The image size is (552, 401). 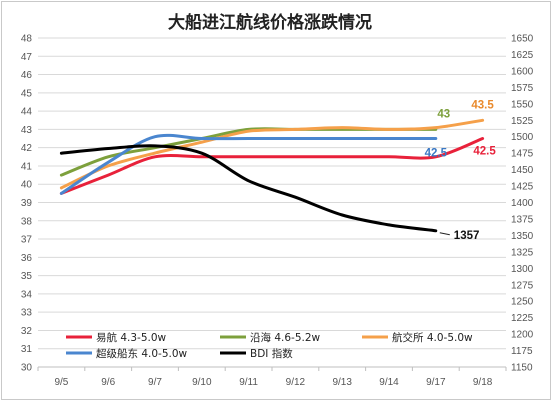 What do you see at coordinates (27, 313) in the screenshot?
I see `left-tick-label: 33` at bounding box center [27, 313].